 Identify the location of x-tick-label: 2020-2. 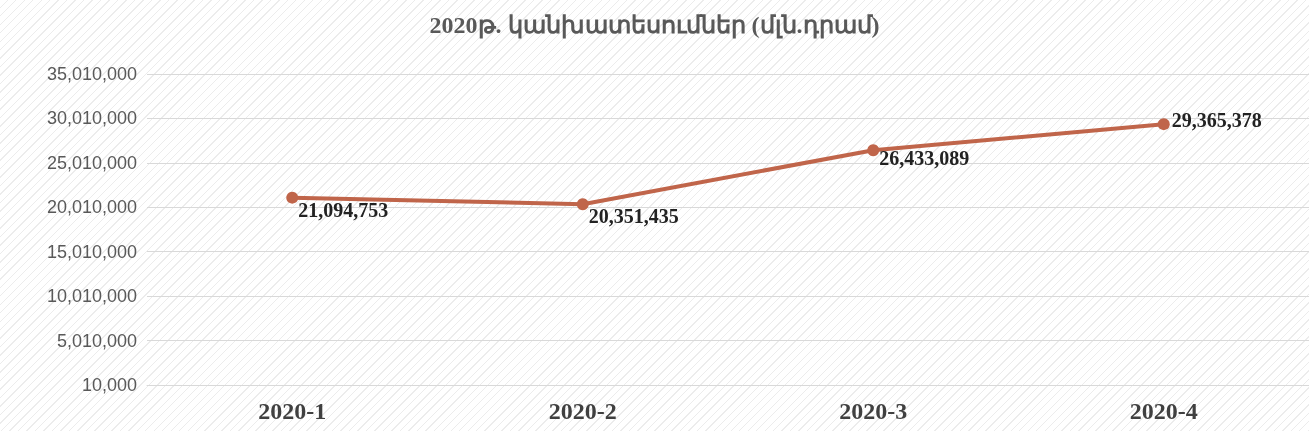
(582, 411).